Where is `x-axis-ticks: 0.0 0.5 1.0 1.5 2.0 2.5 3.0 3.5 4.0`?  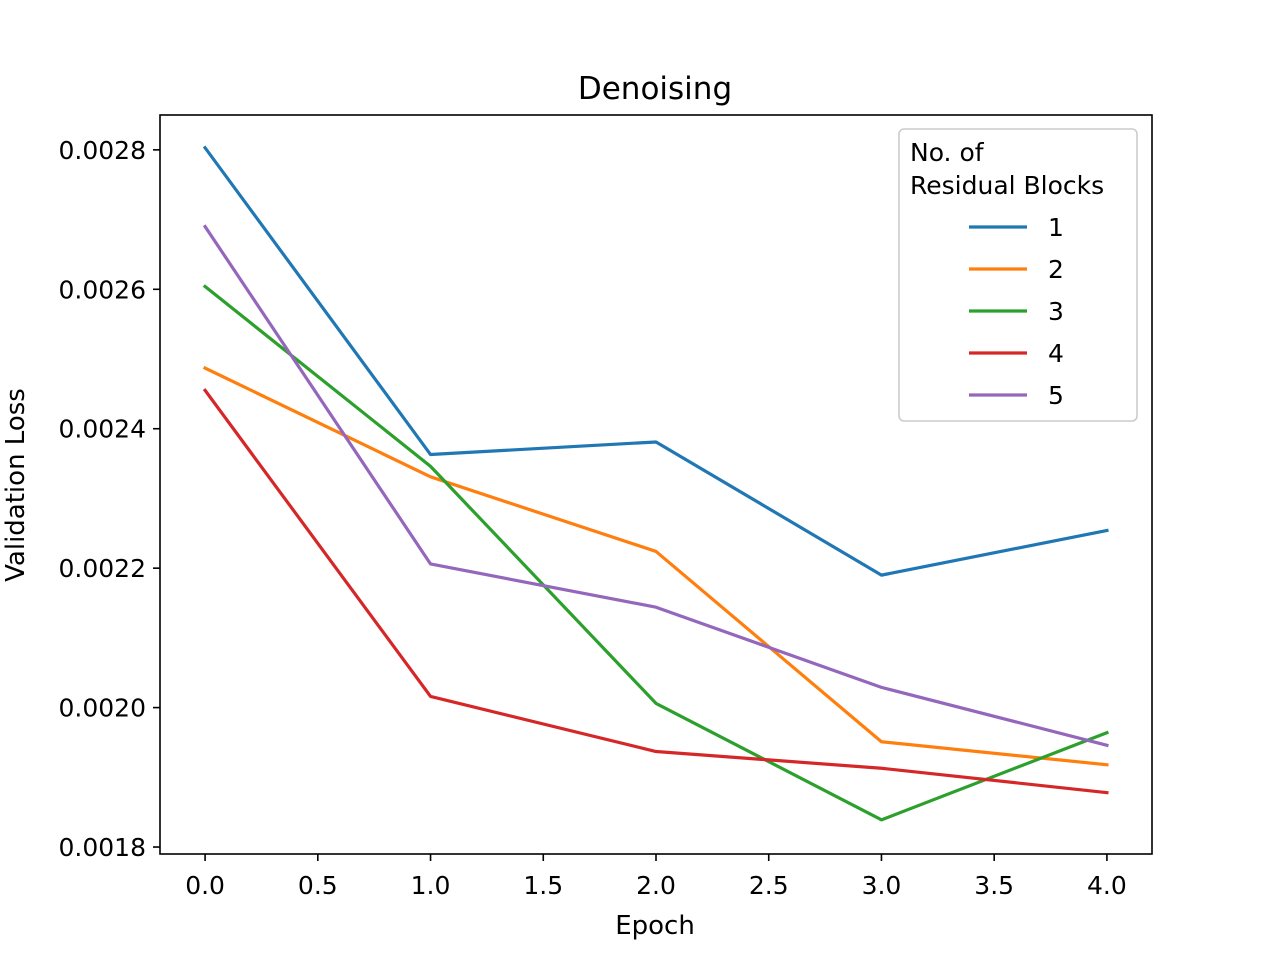 x-axis-ticks: 0.0 0.5 1.0 1.5 2.0 2.5 3.0 3.5 4.0 is located at coordinates (656, 877).